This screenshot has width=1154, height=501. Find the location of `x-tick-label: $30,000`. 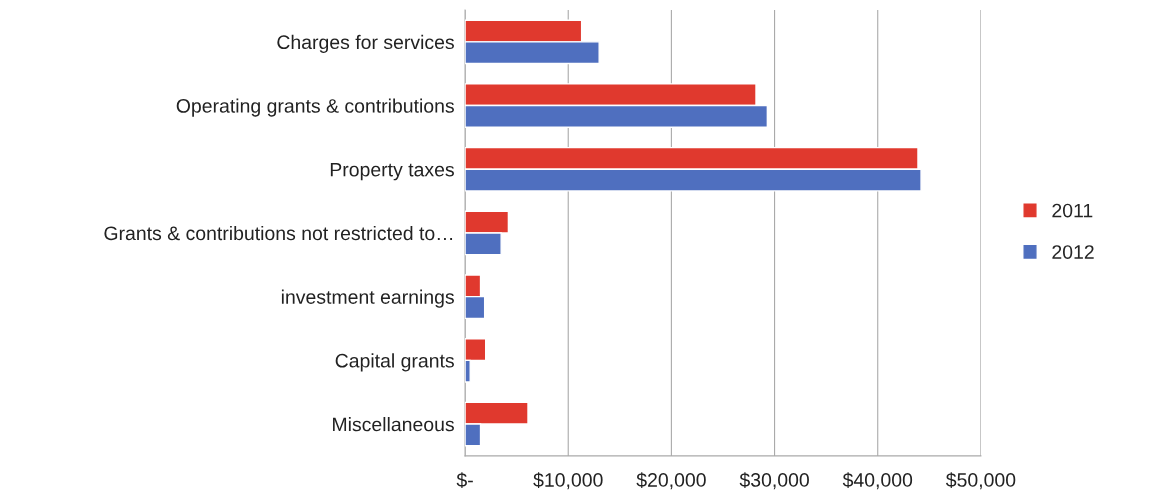

x-tick-label: $30,000 is located at coordinates (774, 481).